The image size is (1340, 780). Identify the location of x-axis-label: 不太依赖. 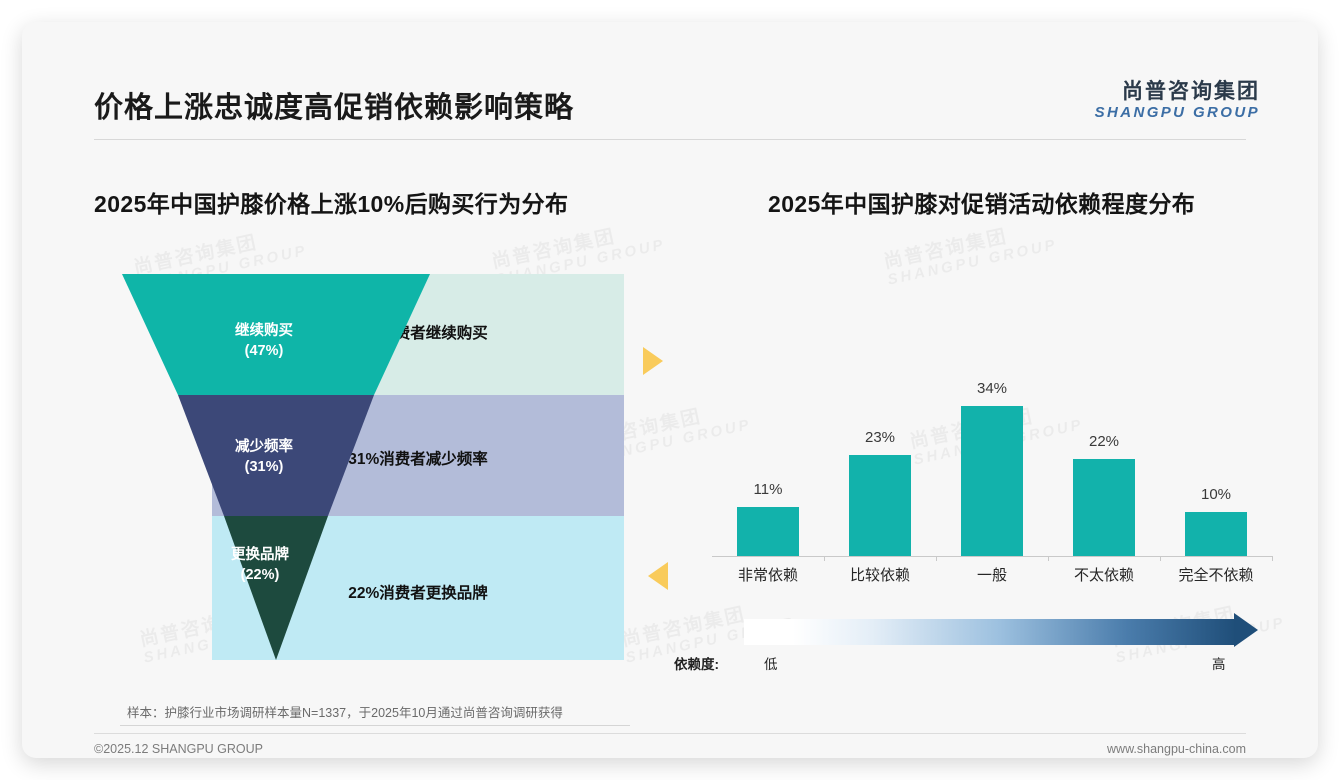
(1103, 575).